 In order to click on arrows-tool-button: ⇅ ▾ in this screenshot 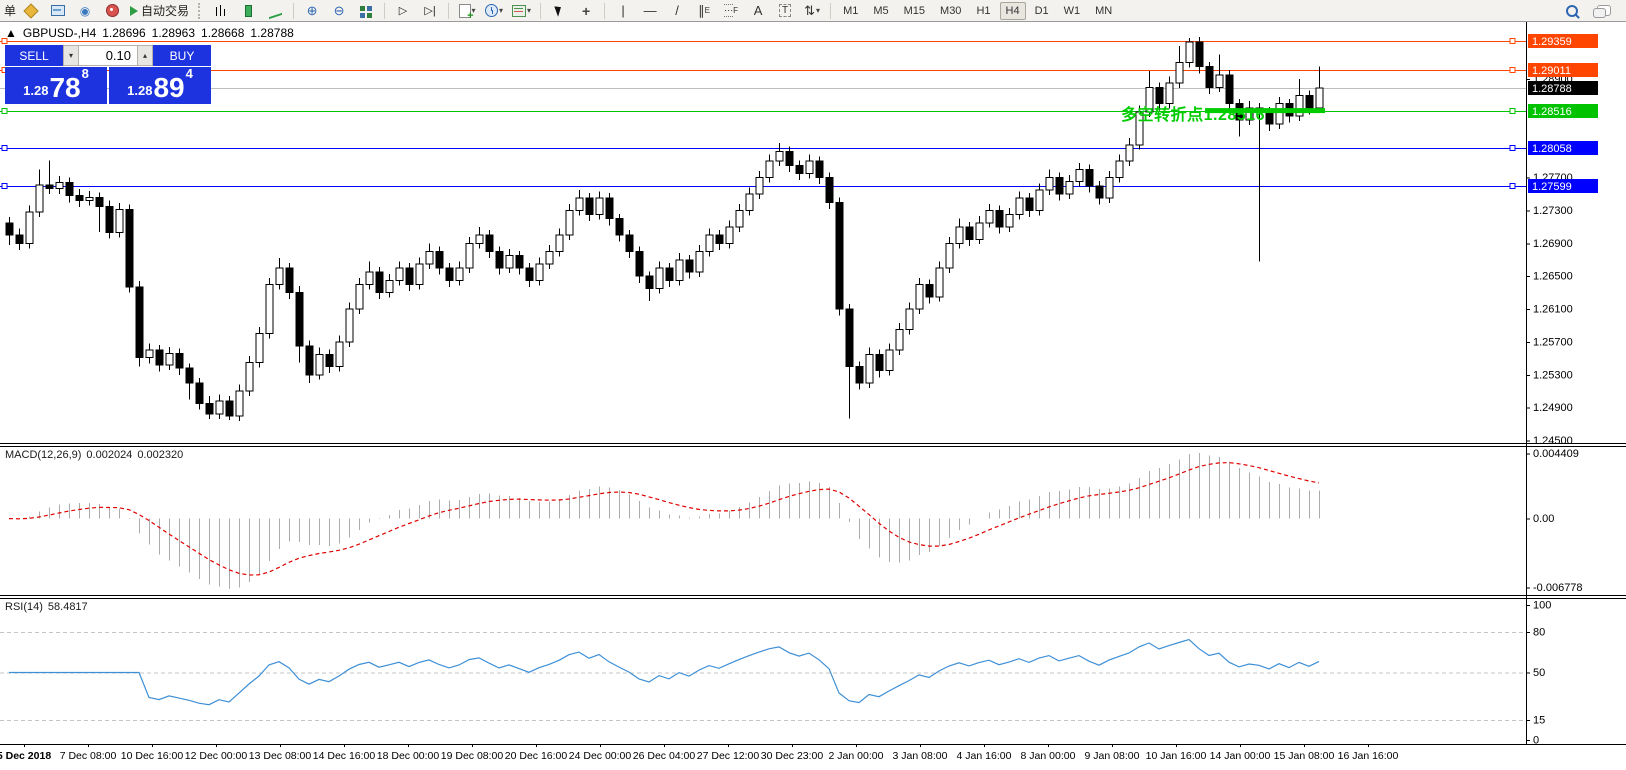, I will do `click(812, 11)`.